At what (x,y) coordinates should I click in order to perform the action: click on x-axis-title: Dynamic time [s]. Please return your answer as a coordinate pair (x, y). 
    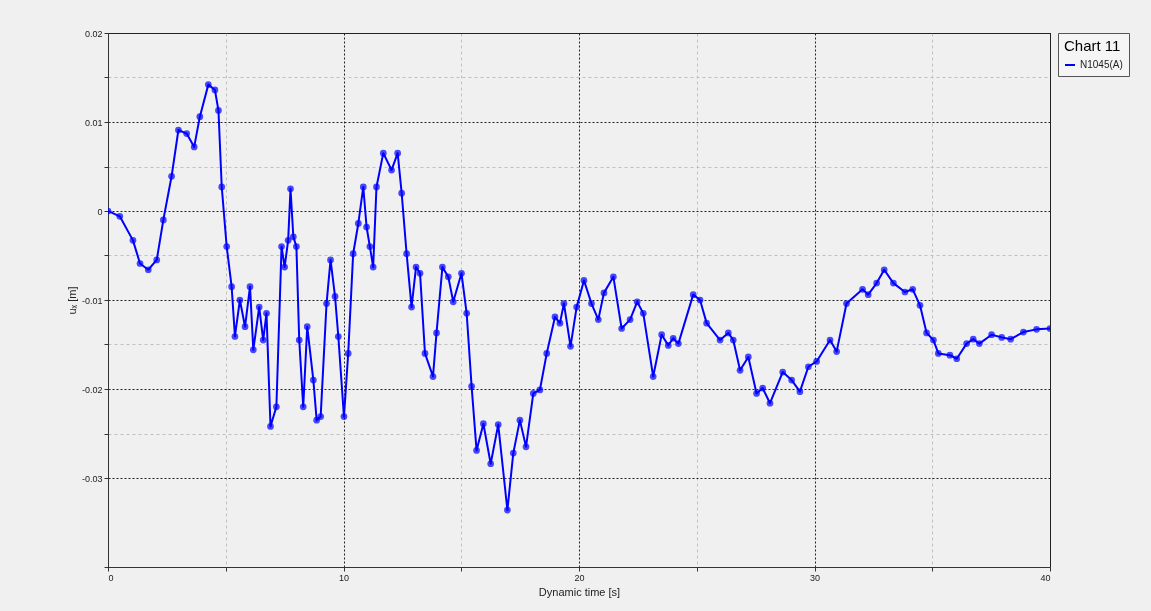
    Looking at the image, I should click on (579, 591).